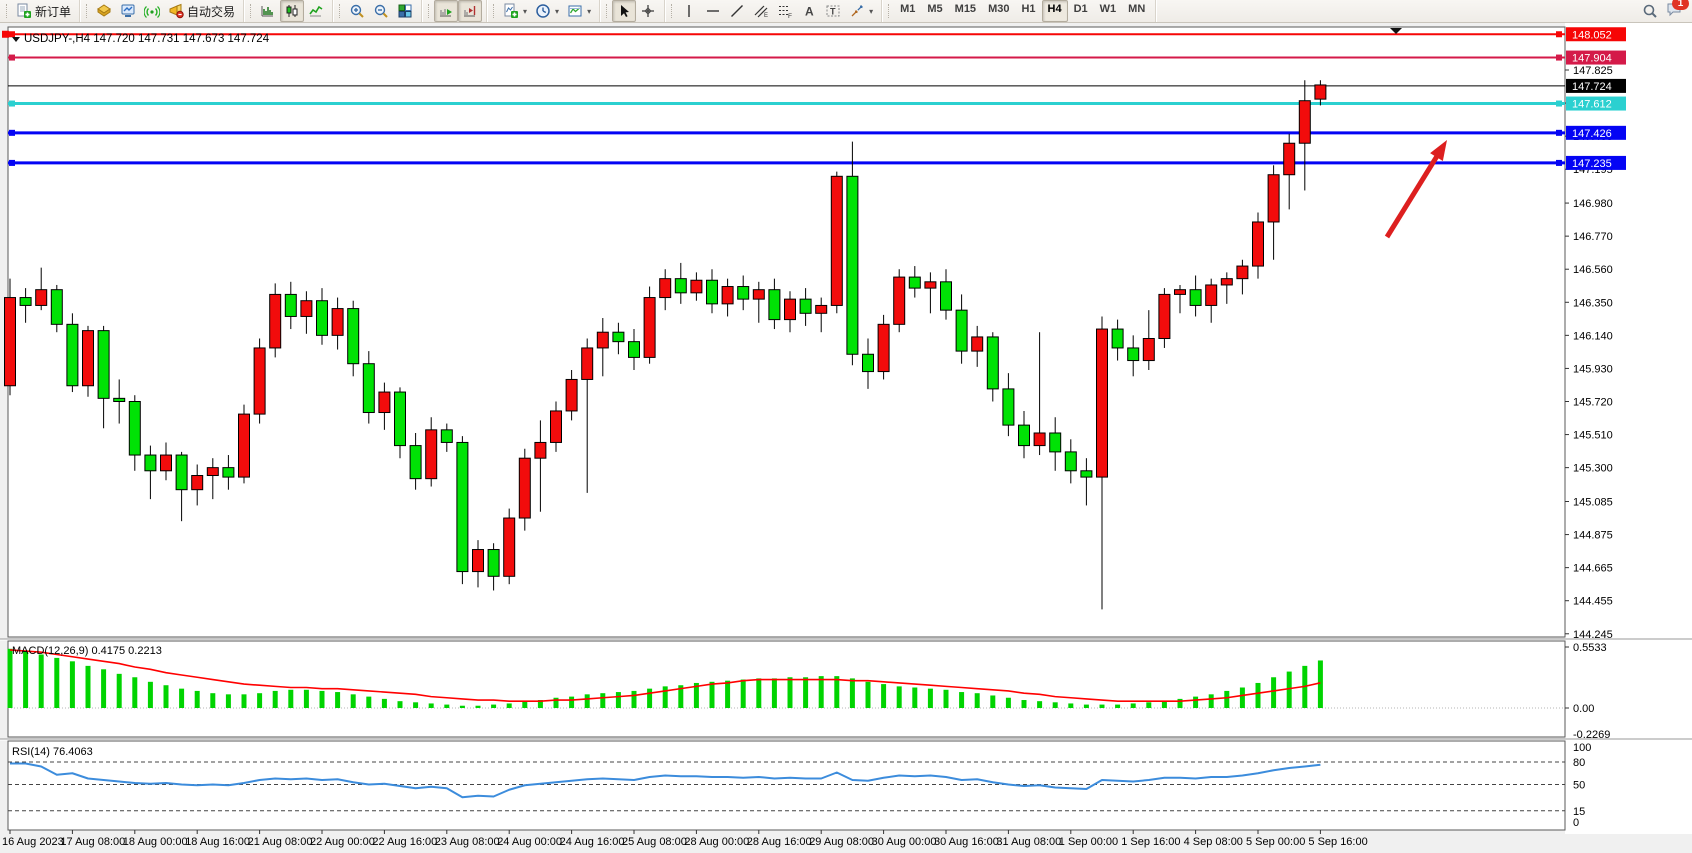 This screenshot has width=1692, height=853. I want to click on auto-scroll-button, so click(446, 11).